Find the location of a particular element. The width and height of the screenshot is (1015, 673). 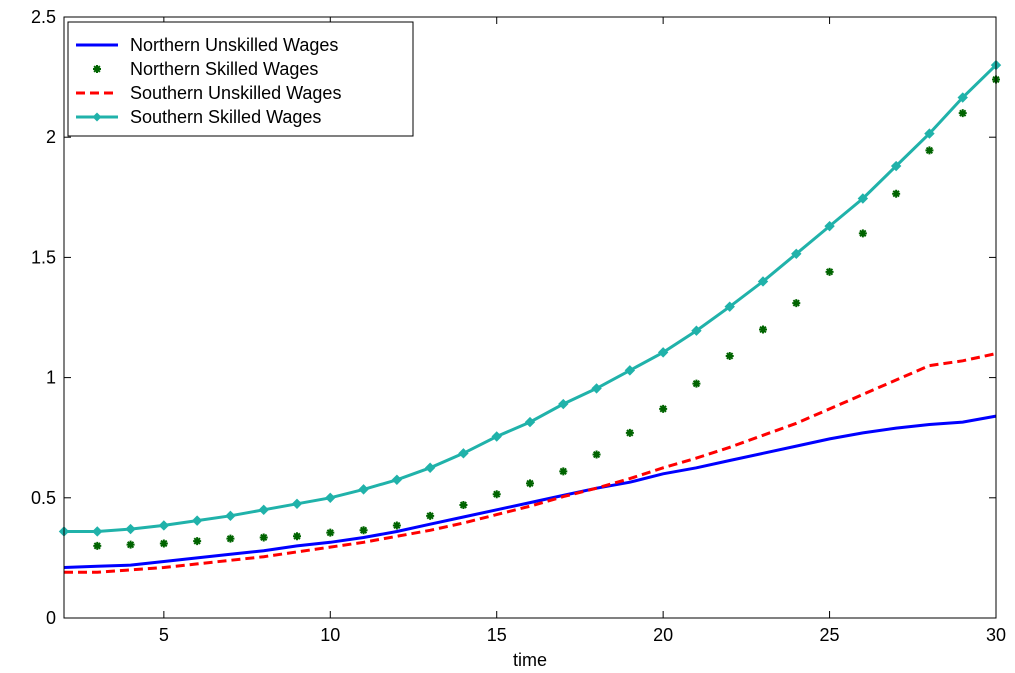

y-tick-label: 0 is located at coordinates (51, 618).